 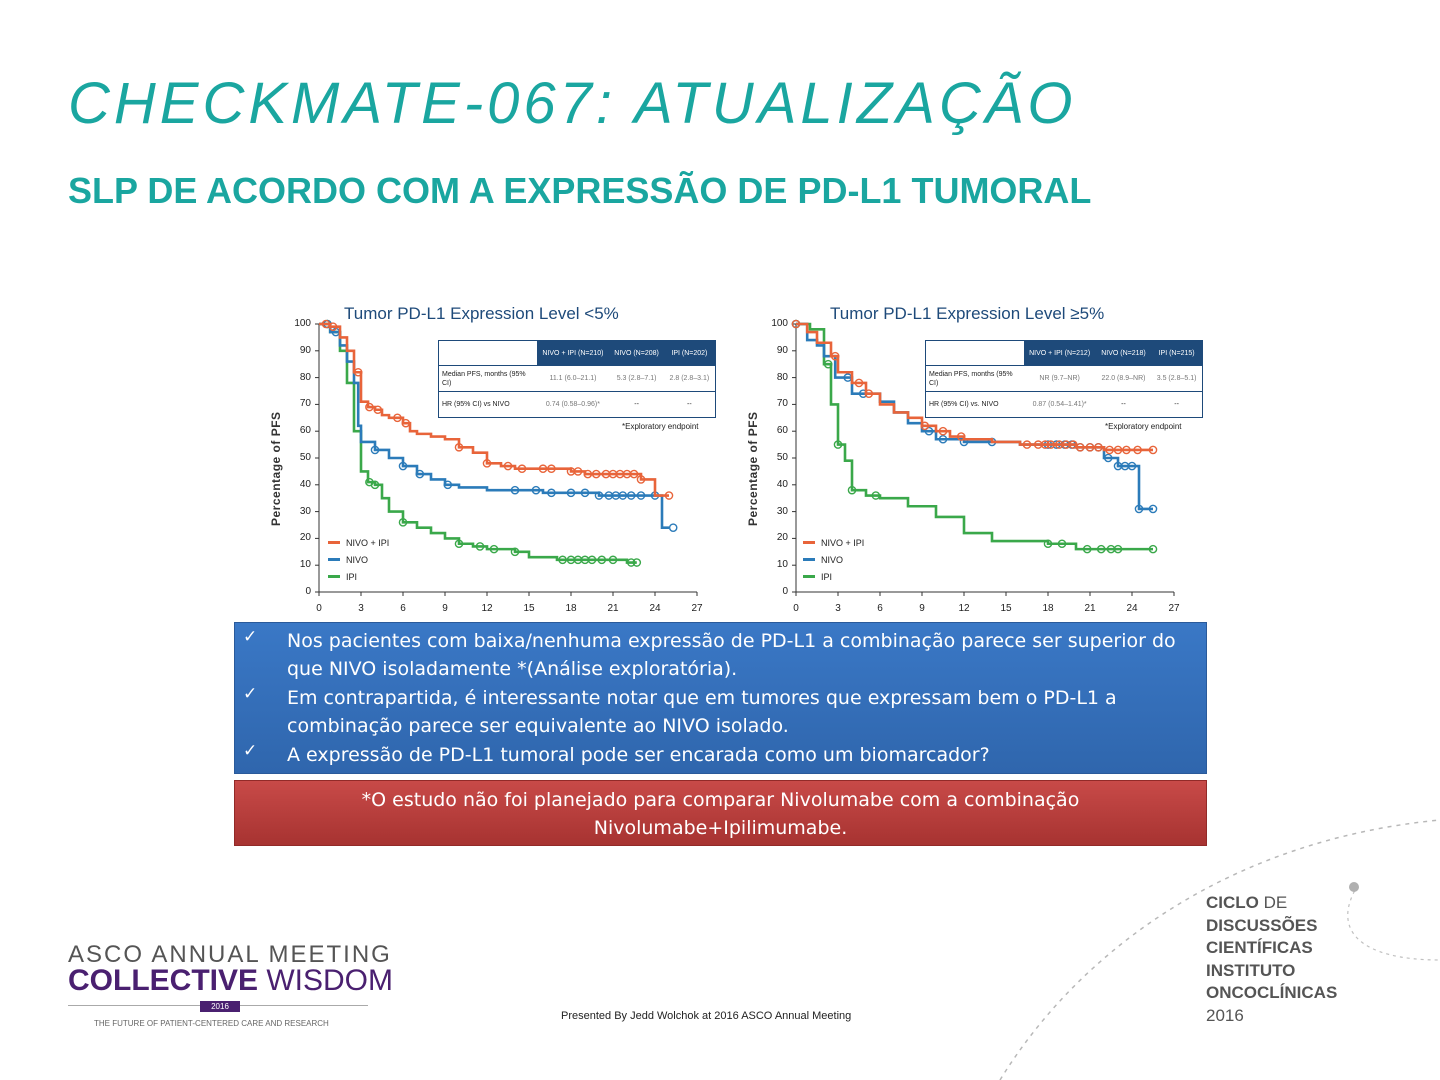 What do you see at coordinates (964, 608) in the screenshot?
I see `x-tick-label: 12` at bounding box center [964, 608].